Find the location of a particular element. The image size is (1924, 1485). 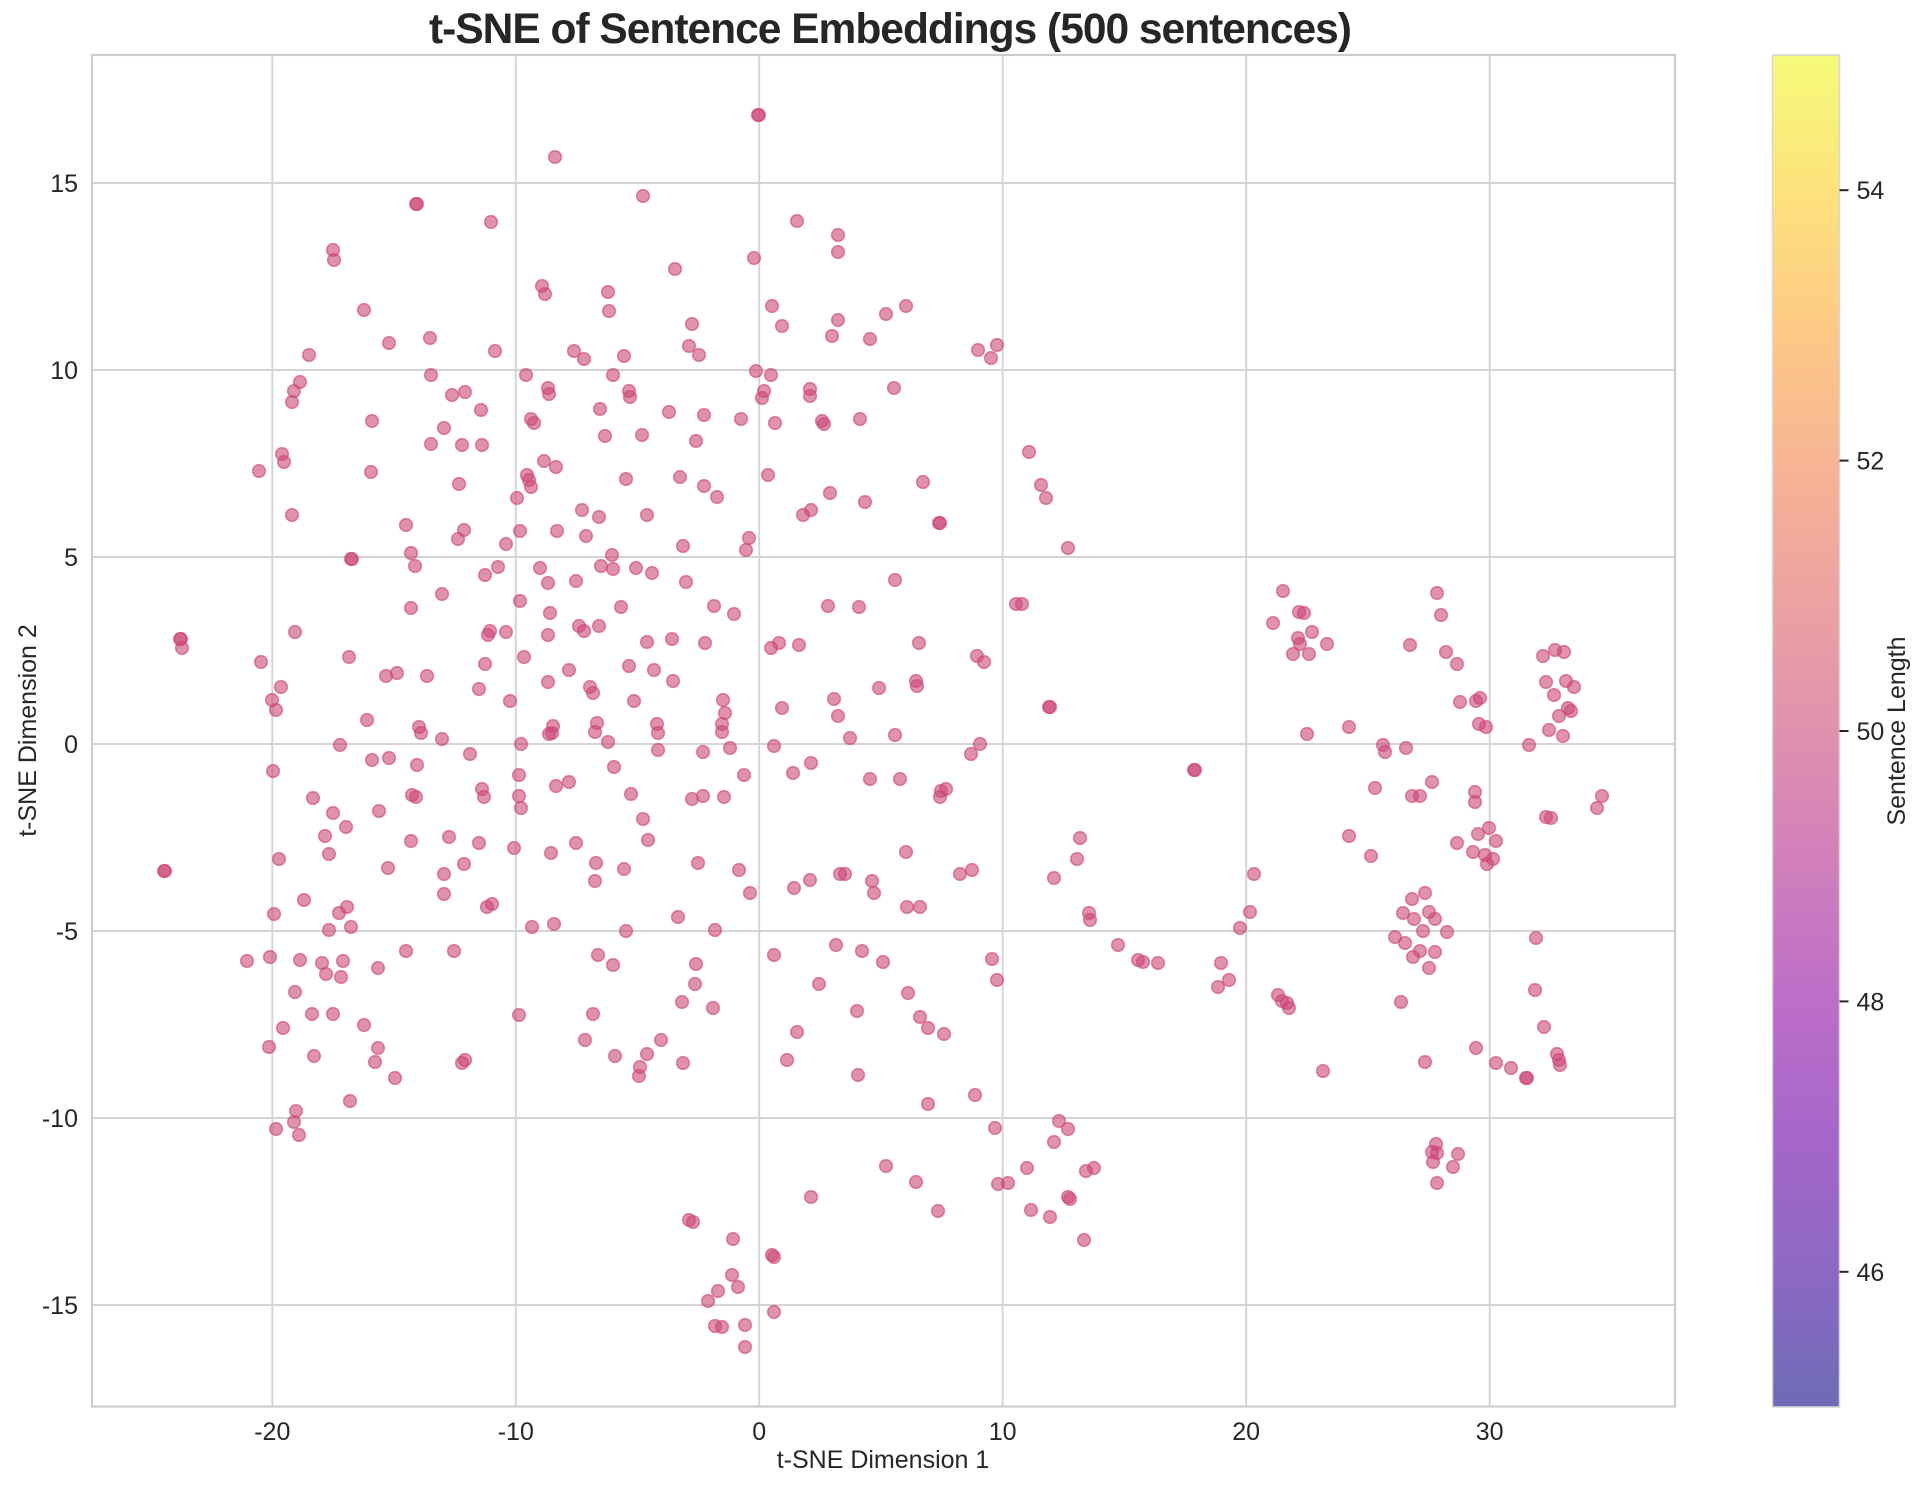

svg-text: -5 is located at coordinates (67, 932).